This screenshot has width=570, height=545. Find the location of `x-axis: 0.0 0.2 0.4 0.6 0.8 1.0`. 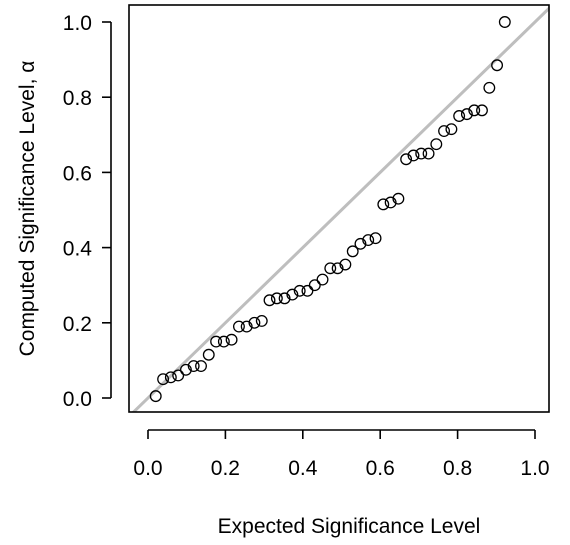

x-axis: 0.0 0.2 0.4 0.6 0.8 1.0 is located at coordinates (341, 454).